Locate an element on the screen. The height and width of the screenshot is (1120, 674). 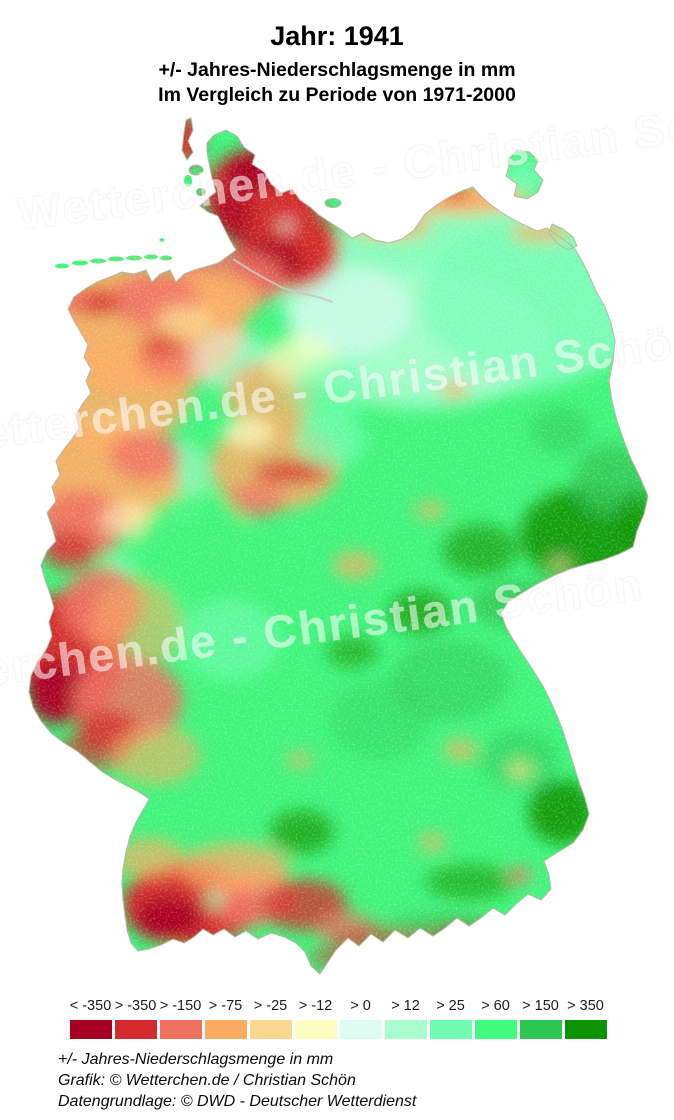
page-title: Jahr: 1941 is located at coordinates (337, 36).